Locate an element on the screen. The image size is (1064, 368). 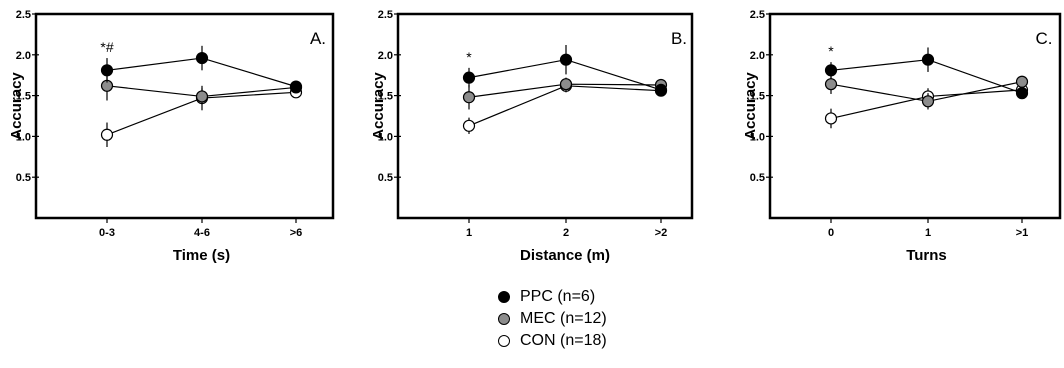
x-tick-label: 4-6 is located at coordinates (202, 233).